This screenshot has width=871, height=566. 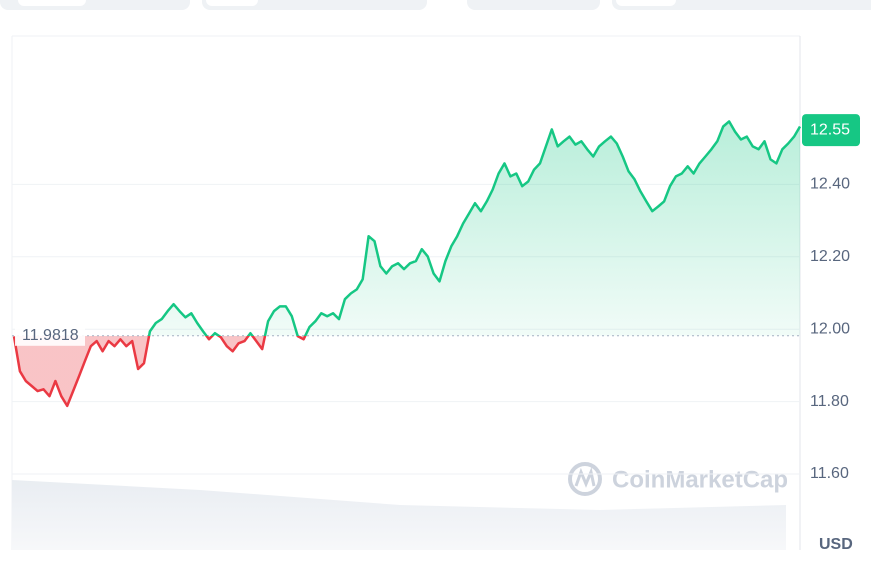 I want to click on watermark-text: CoinMarketCap, so click(x=700, y=479).